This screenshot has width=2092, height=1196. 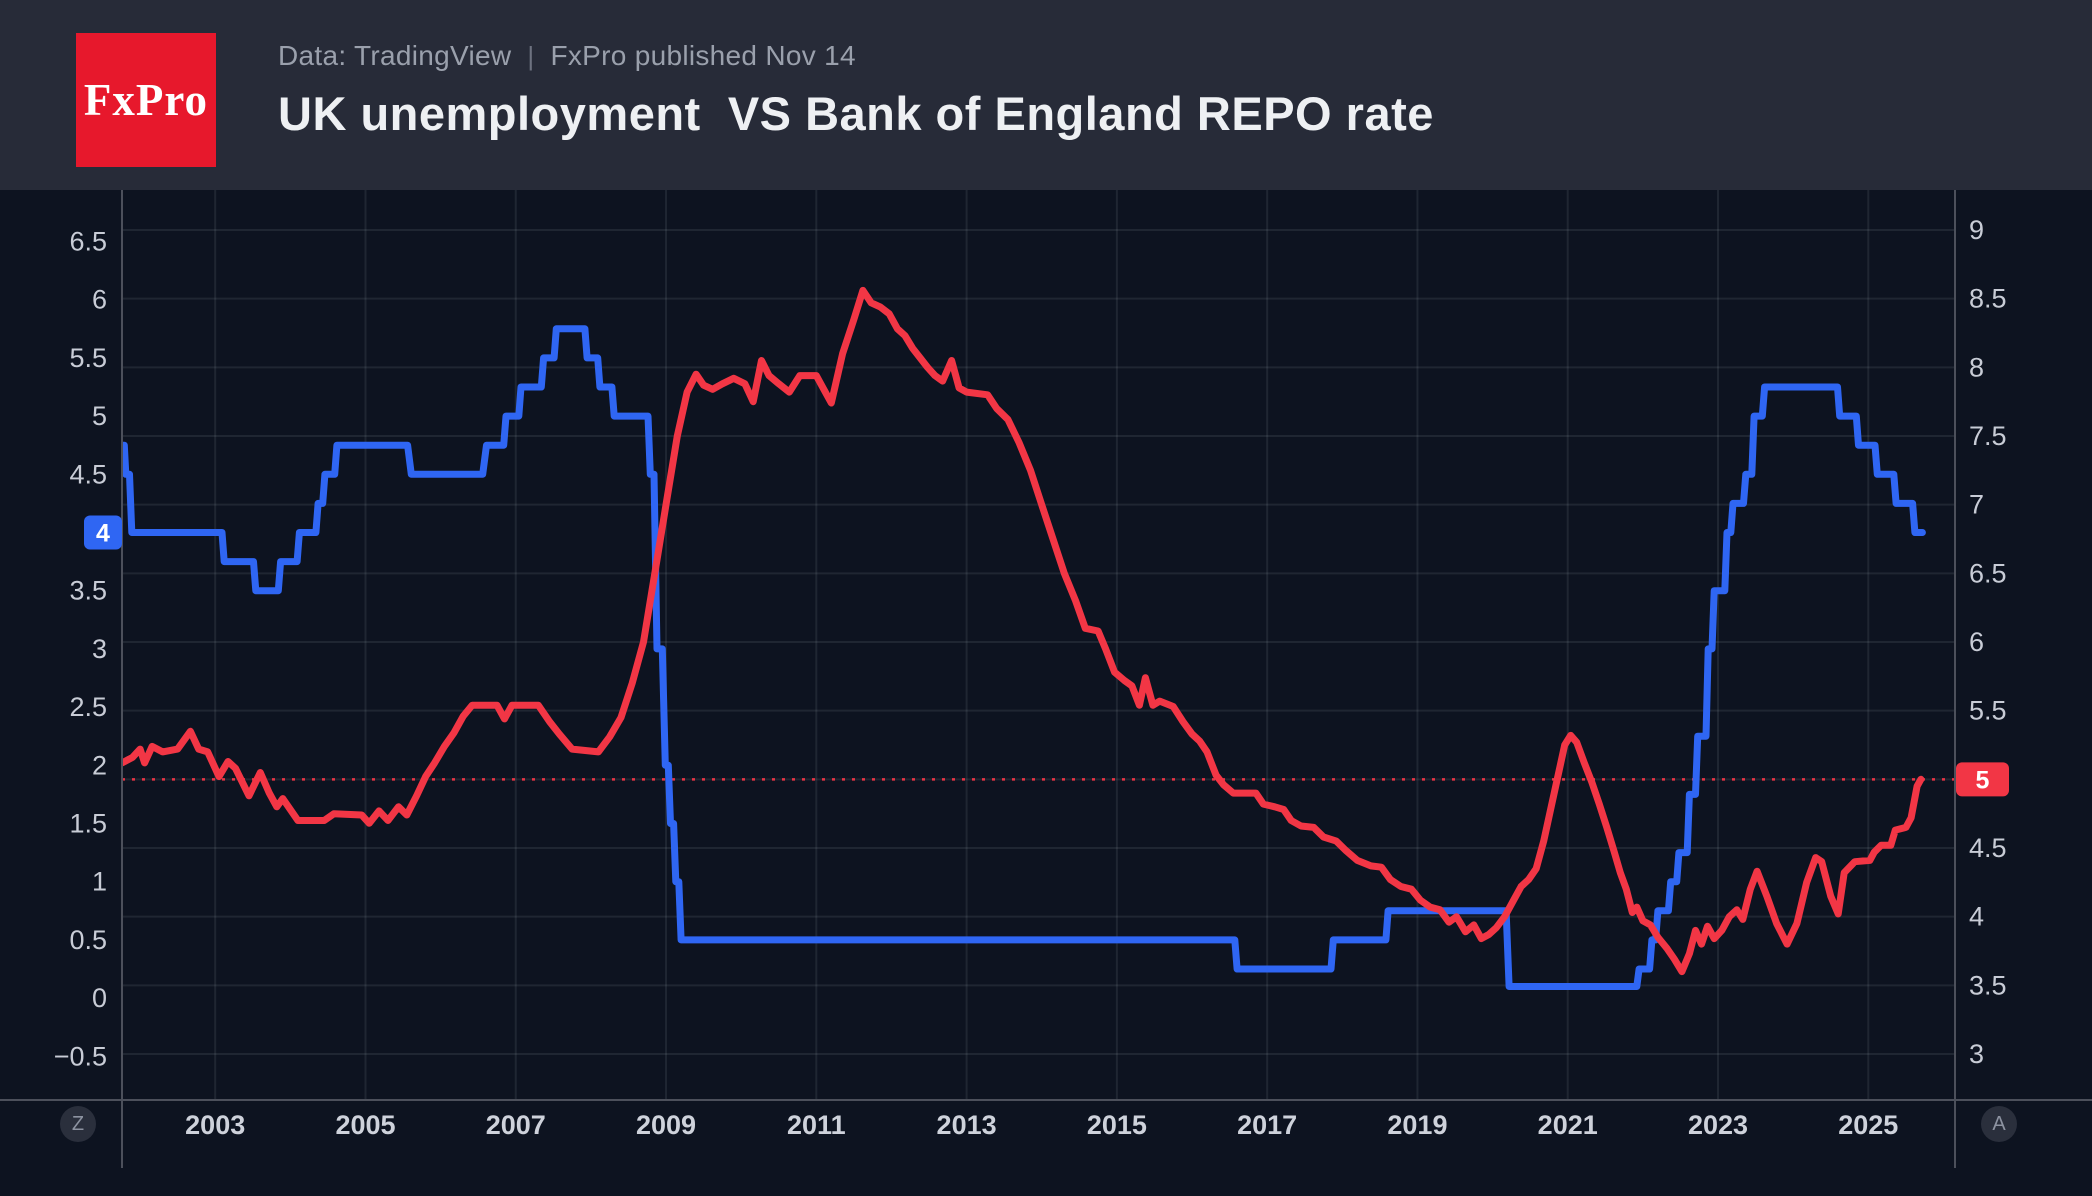 I want to click on data-source-text: Data: TradingView, so click(x=395, y=55).